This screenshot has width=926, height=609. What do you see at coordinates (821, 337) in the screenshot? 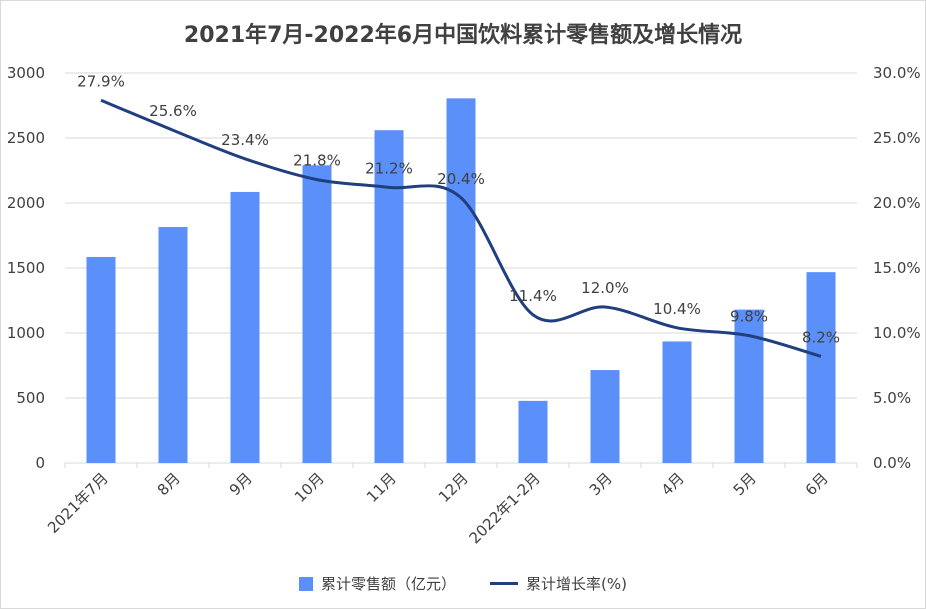
I see `data-label: 8.2%` at bounding box center [821, 337].